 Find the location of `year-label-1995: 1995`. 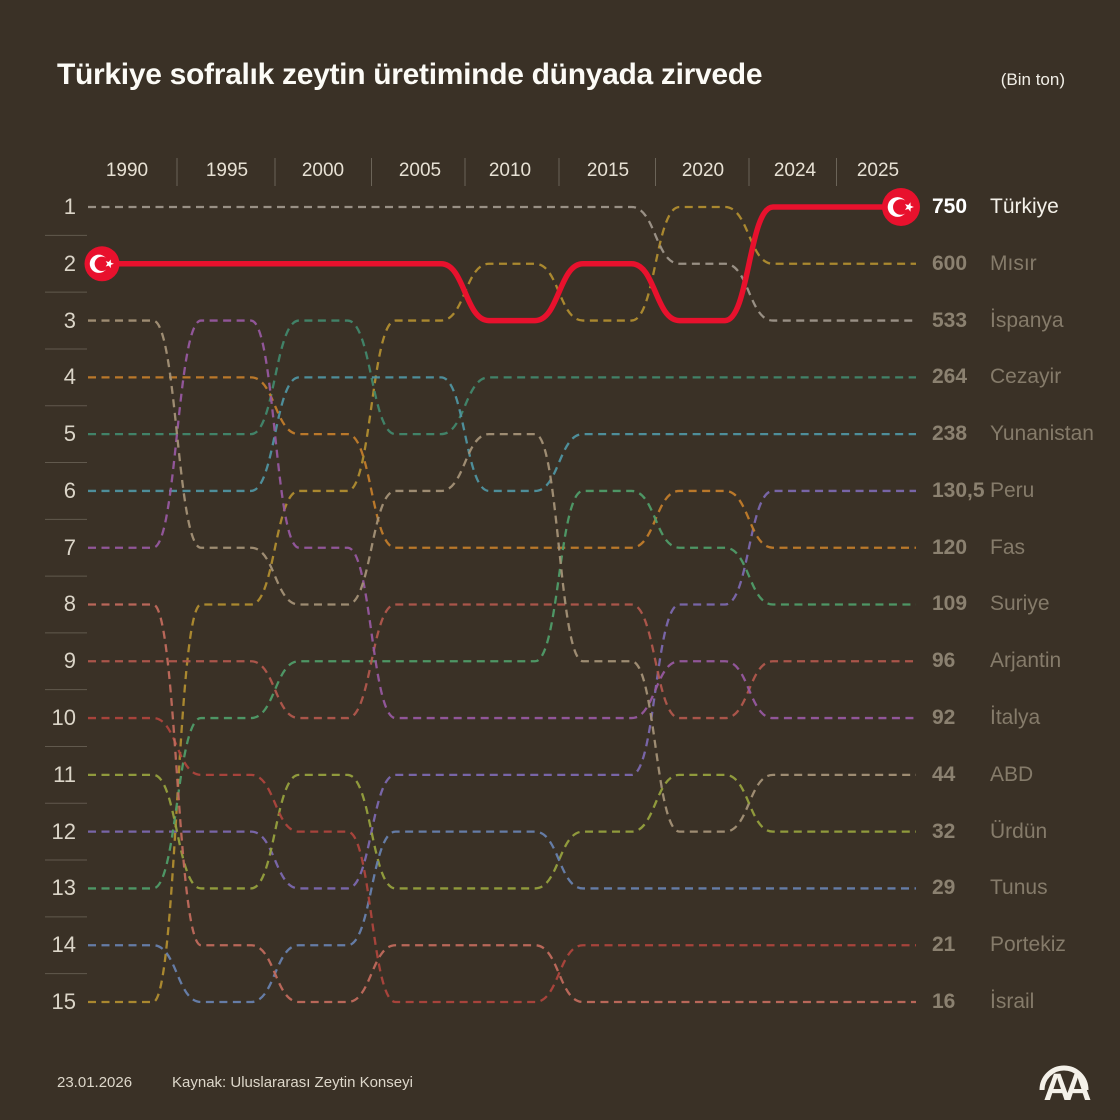

year-label-1995: 1995 is located at coordinates (227, 170).